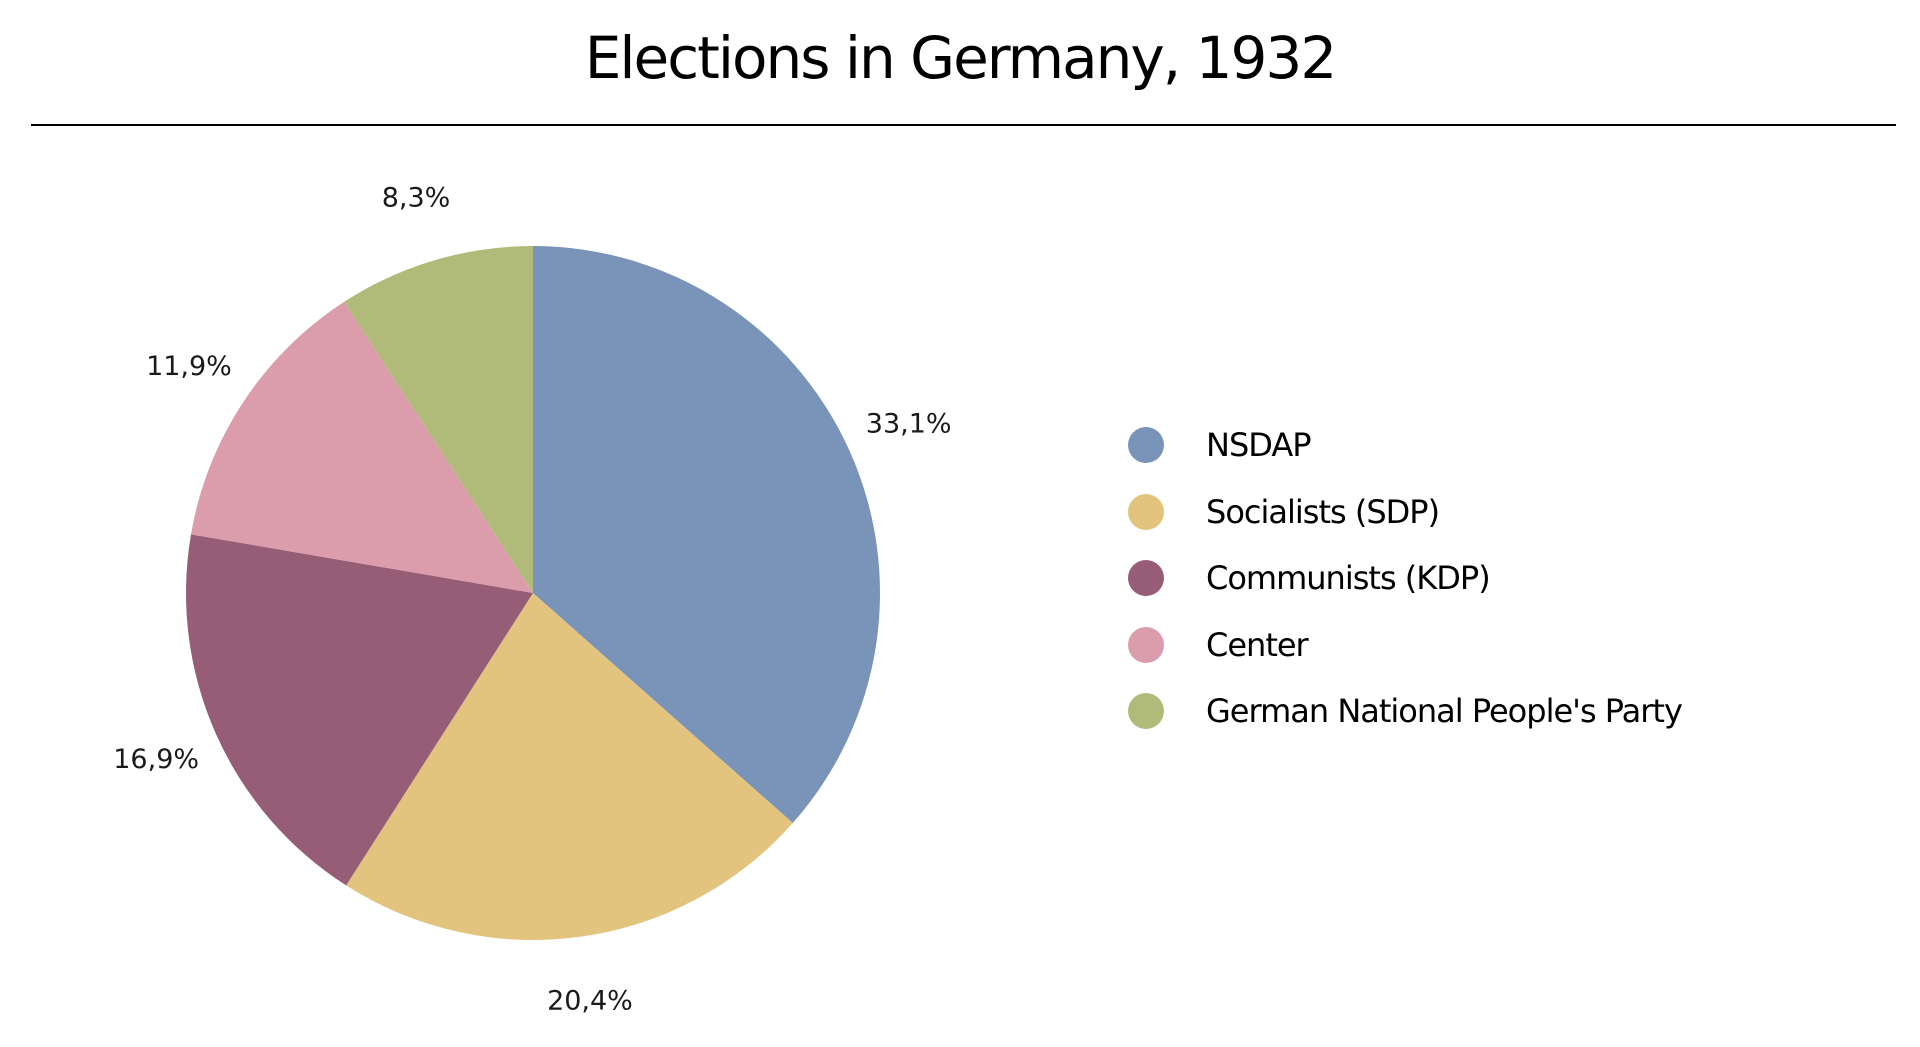 Image resolution: width=1920 pixels, height=1047 pixels. Describe the element at coordinates (359, 710) in the screenshot. I see `pie-slice-communists-kdp` at that location.